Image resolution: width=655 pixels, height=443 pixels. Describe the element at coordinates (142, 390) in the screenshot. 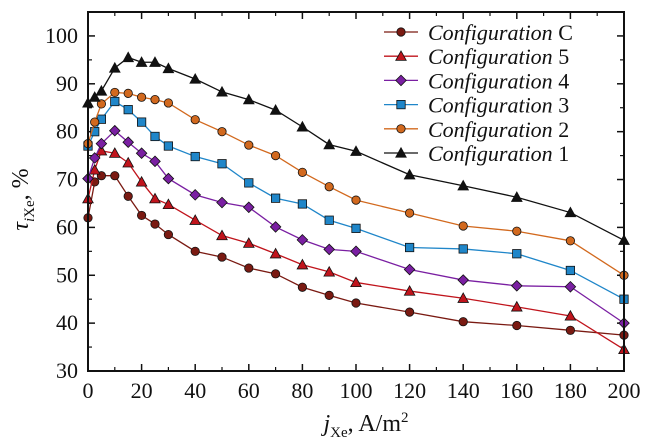

I see `x-tick-label: 20` at that location.